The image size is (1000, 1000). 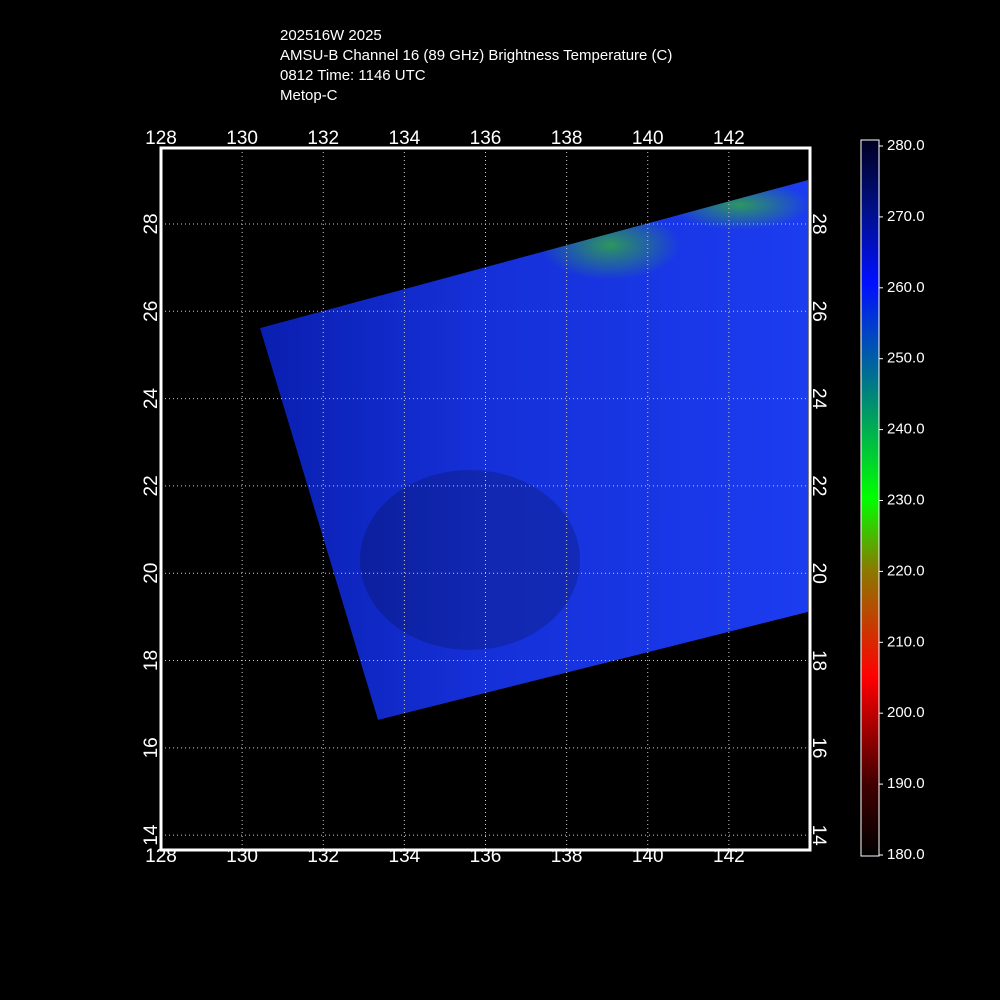 What do you see at coordinates (648, 138) in the screenshot?
I see `x-tick-label: 140` at bounding box center [648, 138].